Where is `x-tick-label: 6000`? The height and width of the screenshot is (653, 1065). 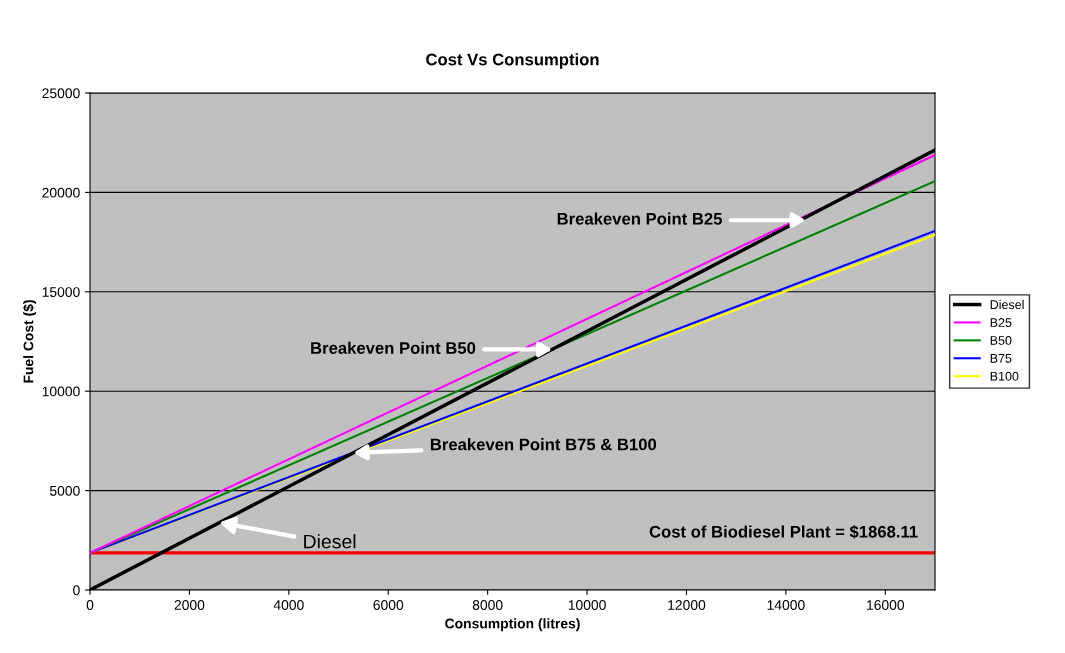
x-tick-label: 6000 is located at coordinates (388, 605).